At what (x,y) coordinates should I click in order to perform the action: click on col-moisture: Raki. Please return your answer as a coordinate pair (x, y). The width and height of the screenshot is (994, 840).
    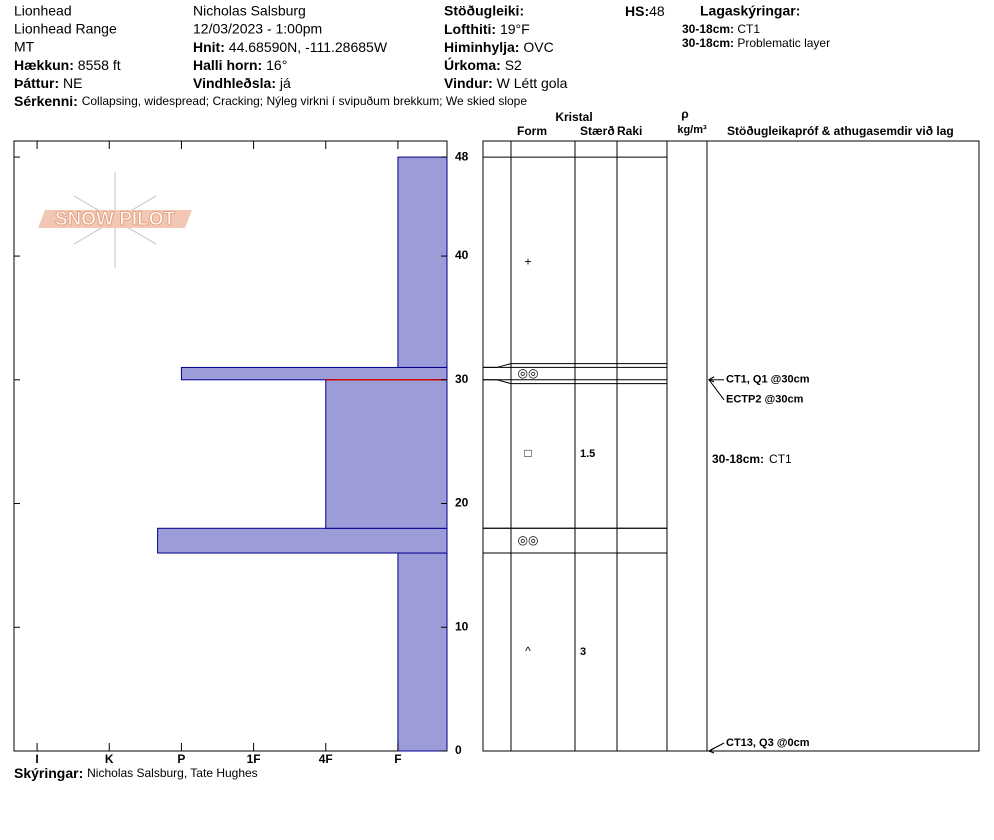
    Looking at the image, I should click on (629, 131).